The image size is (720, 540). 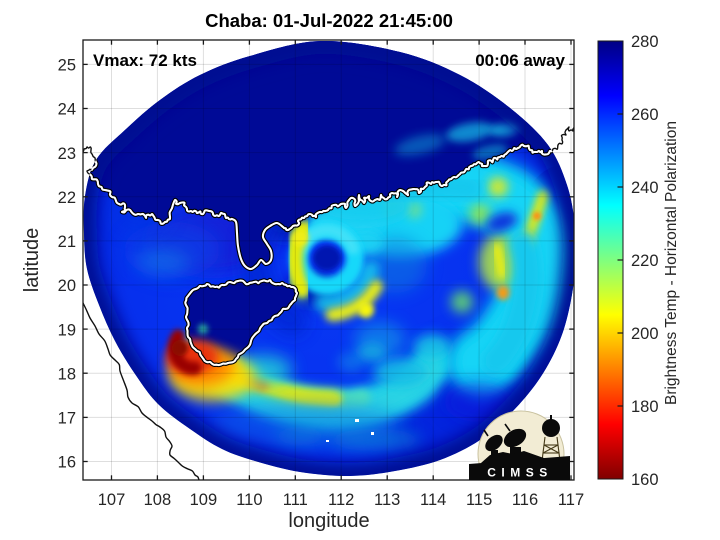 I want to click on svg-text: CIMSS, so click(x=520, y=473).